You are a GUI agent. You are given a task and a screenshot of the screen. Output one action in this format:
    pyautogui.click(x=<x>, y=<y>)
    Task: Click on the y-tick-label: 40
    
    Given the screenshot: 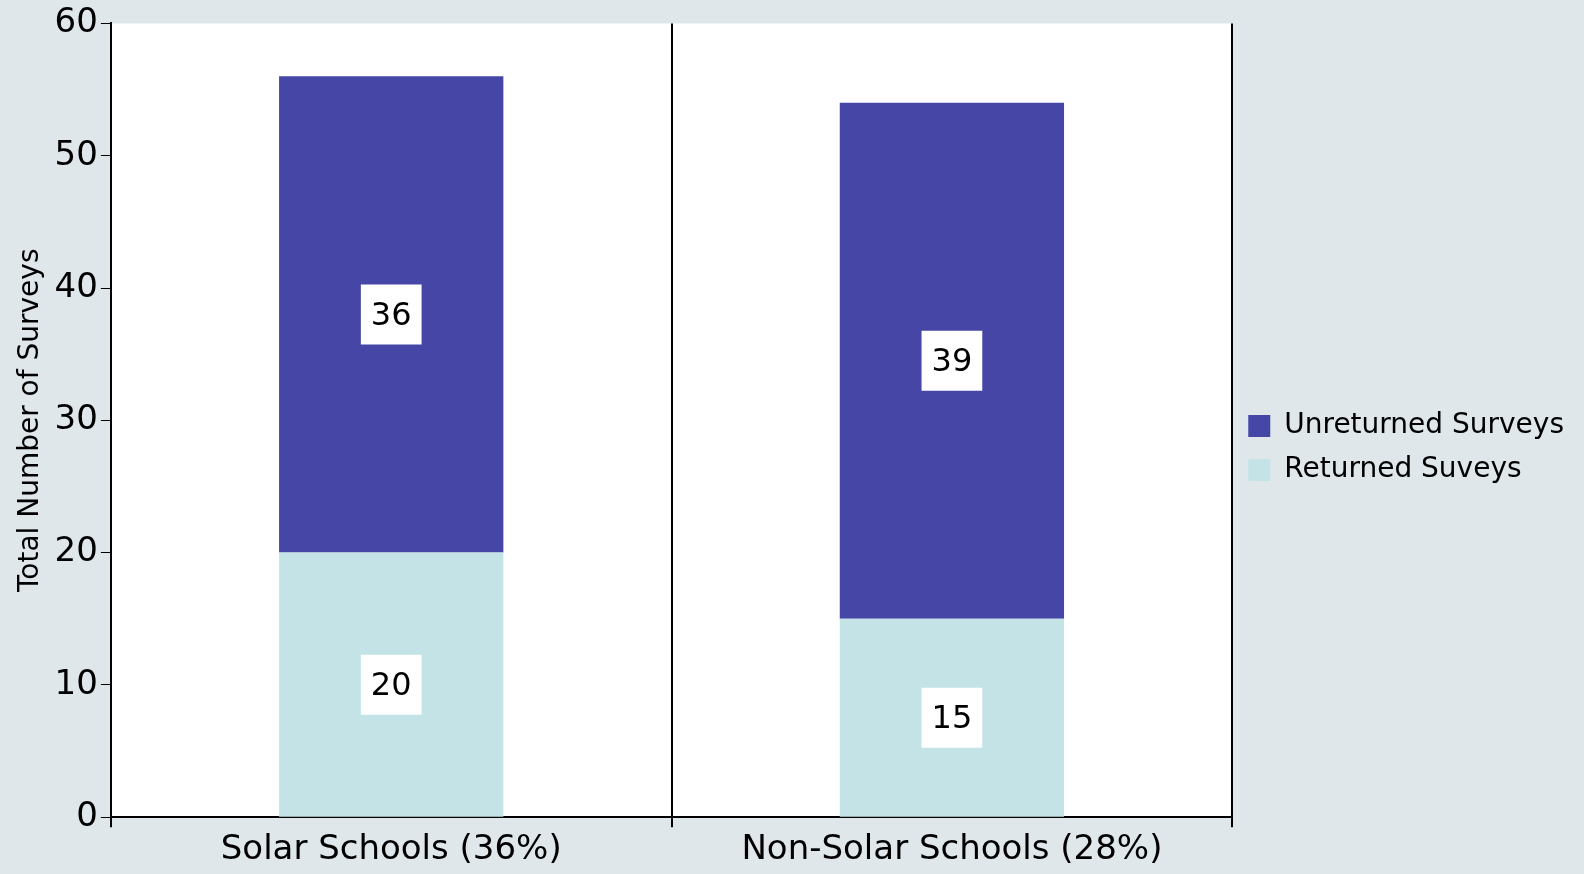 What is the action you would take?
    pyautogui.click(x=76, y=284)
    